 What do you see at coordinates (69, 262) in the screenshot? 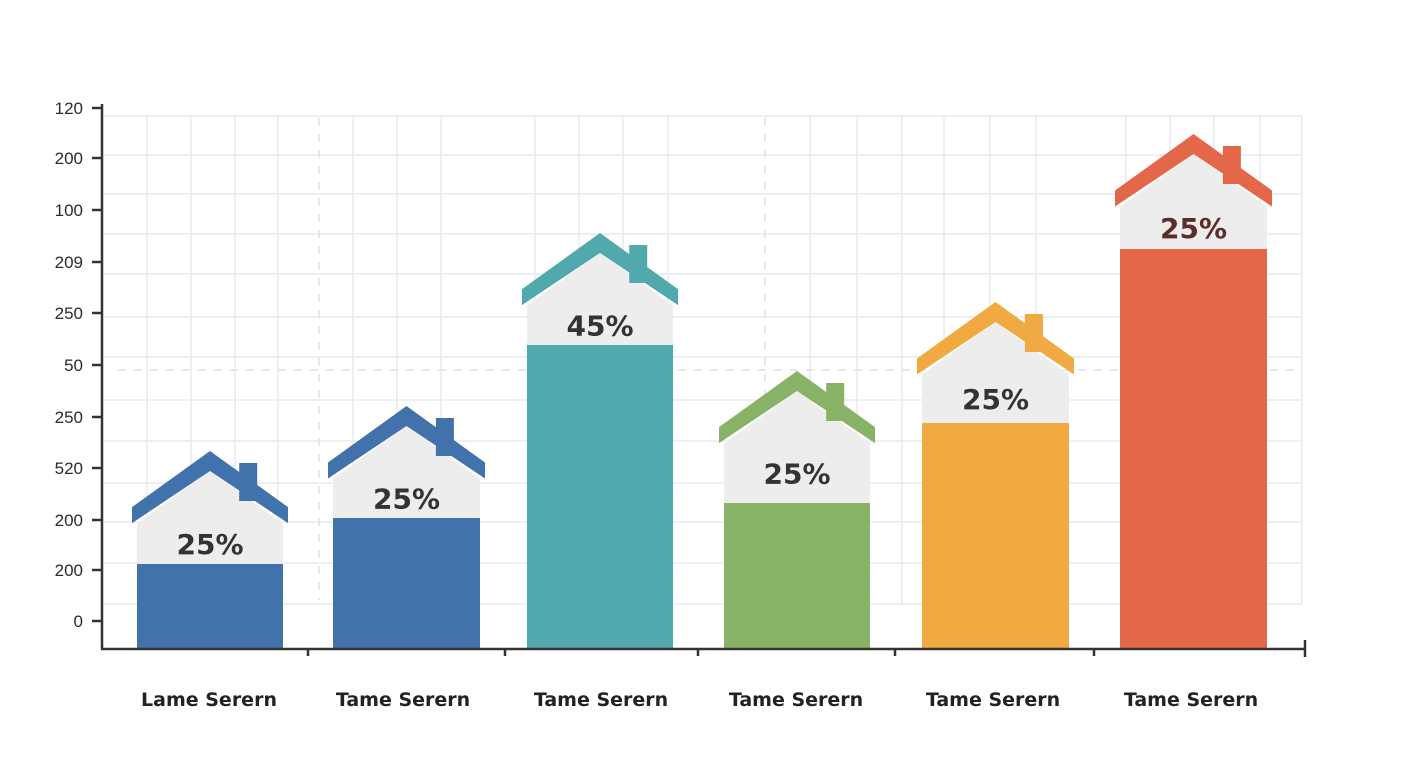
I see `y-tick-label: 209` at bounding box center [69, 262].